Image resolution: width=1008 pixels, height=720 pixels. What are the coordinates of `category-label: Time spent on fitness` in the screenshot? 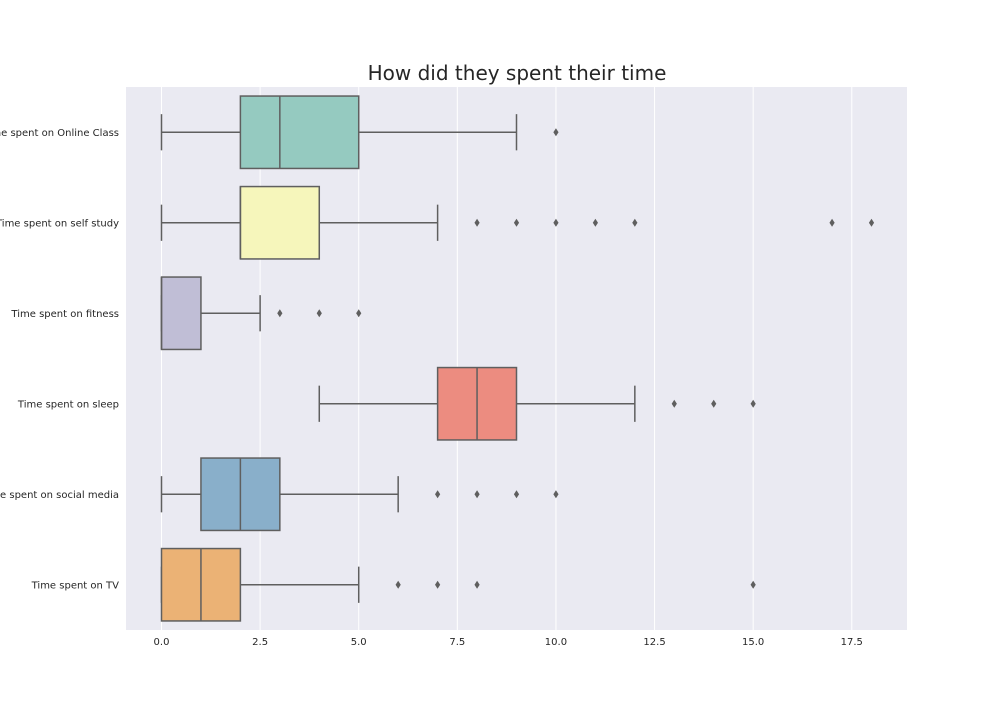 It's located at (64, 314).